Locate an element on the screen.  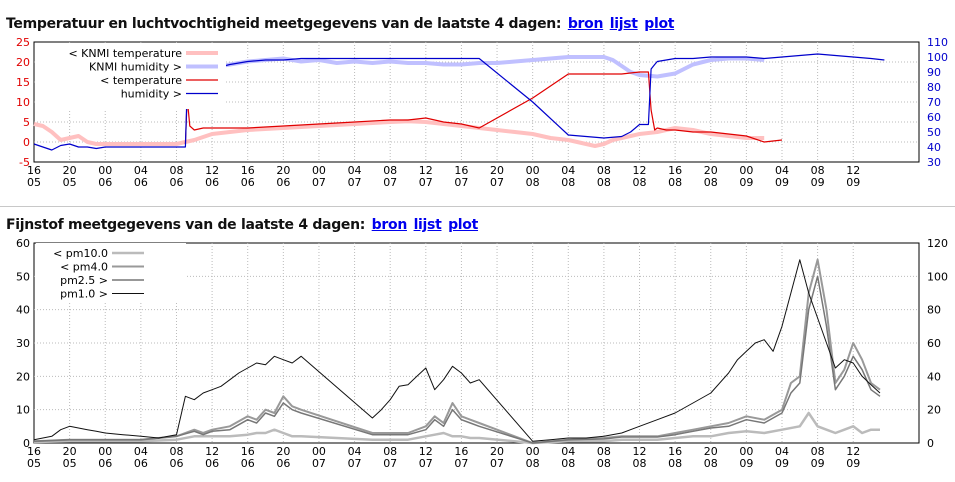
y2-tick-label: 0 is located at coordinates (930, 443).